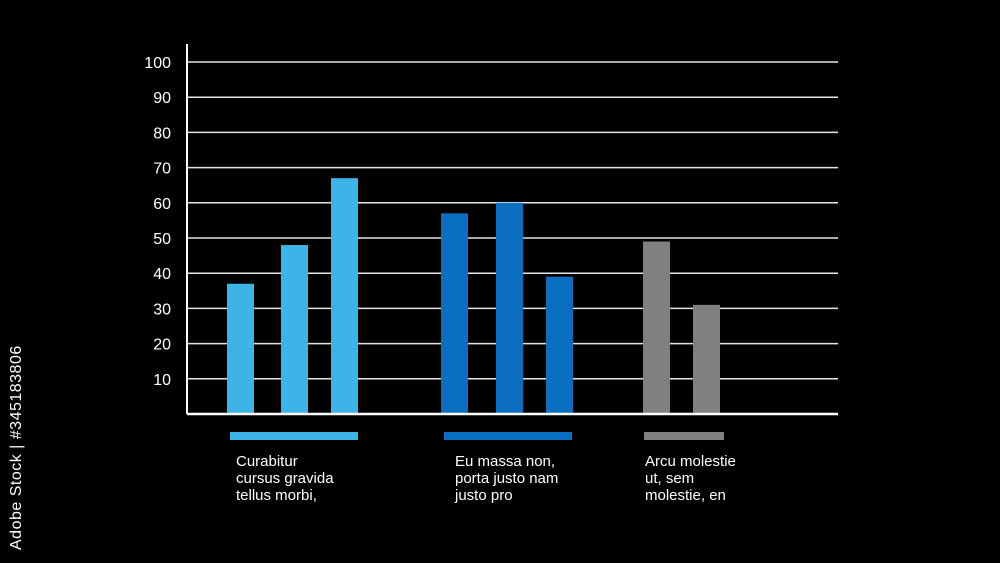 This screenshot has height=563, width=1000. I want to click on y-tick-label: 30, so click(162, 309).